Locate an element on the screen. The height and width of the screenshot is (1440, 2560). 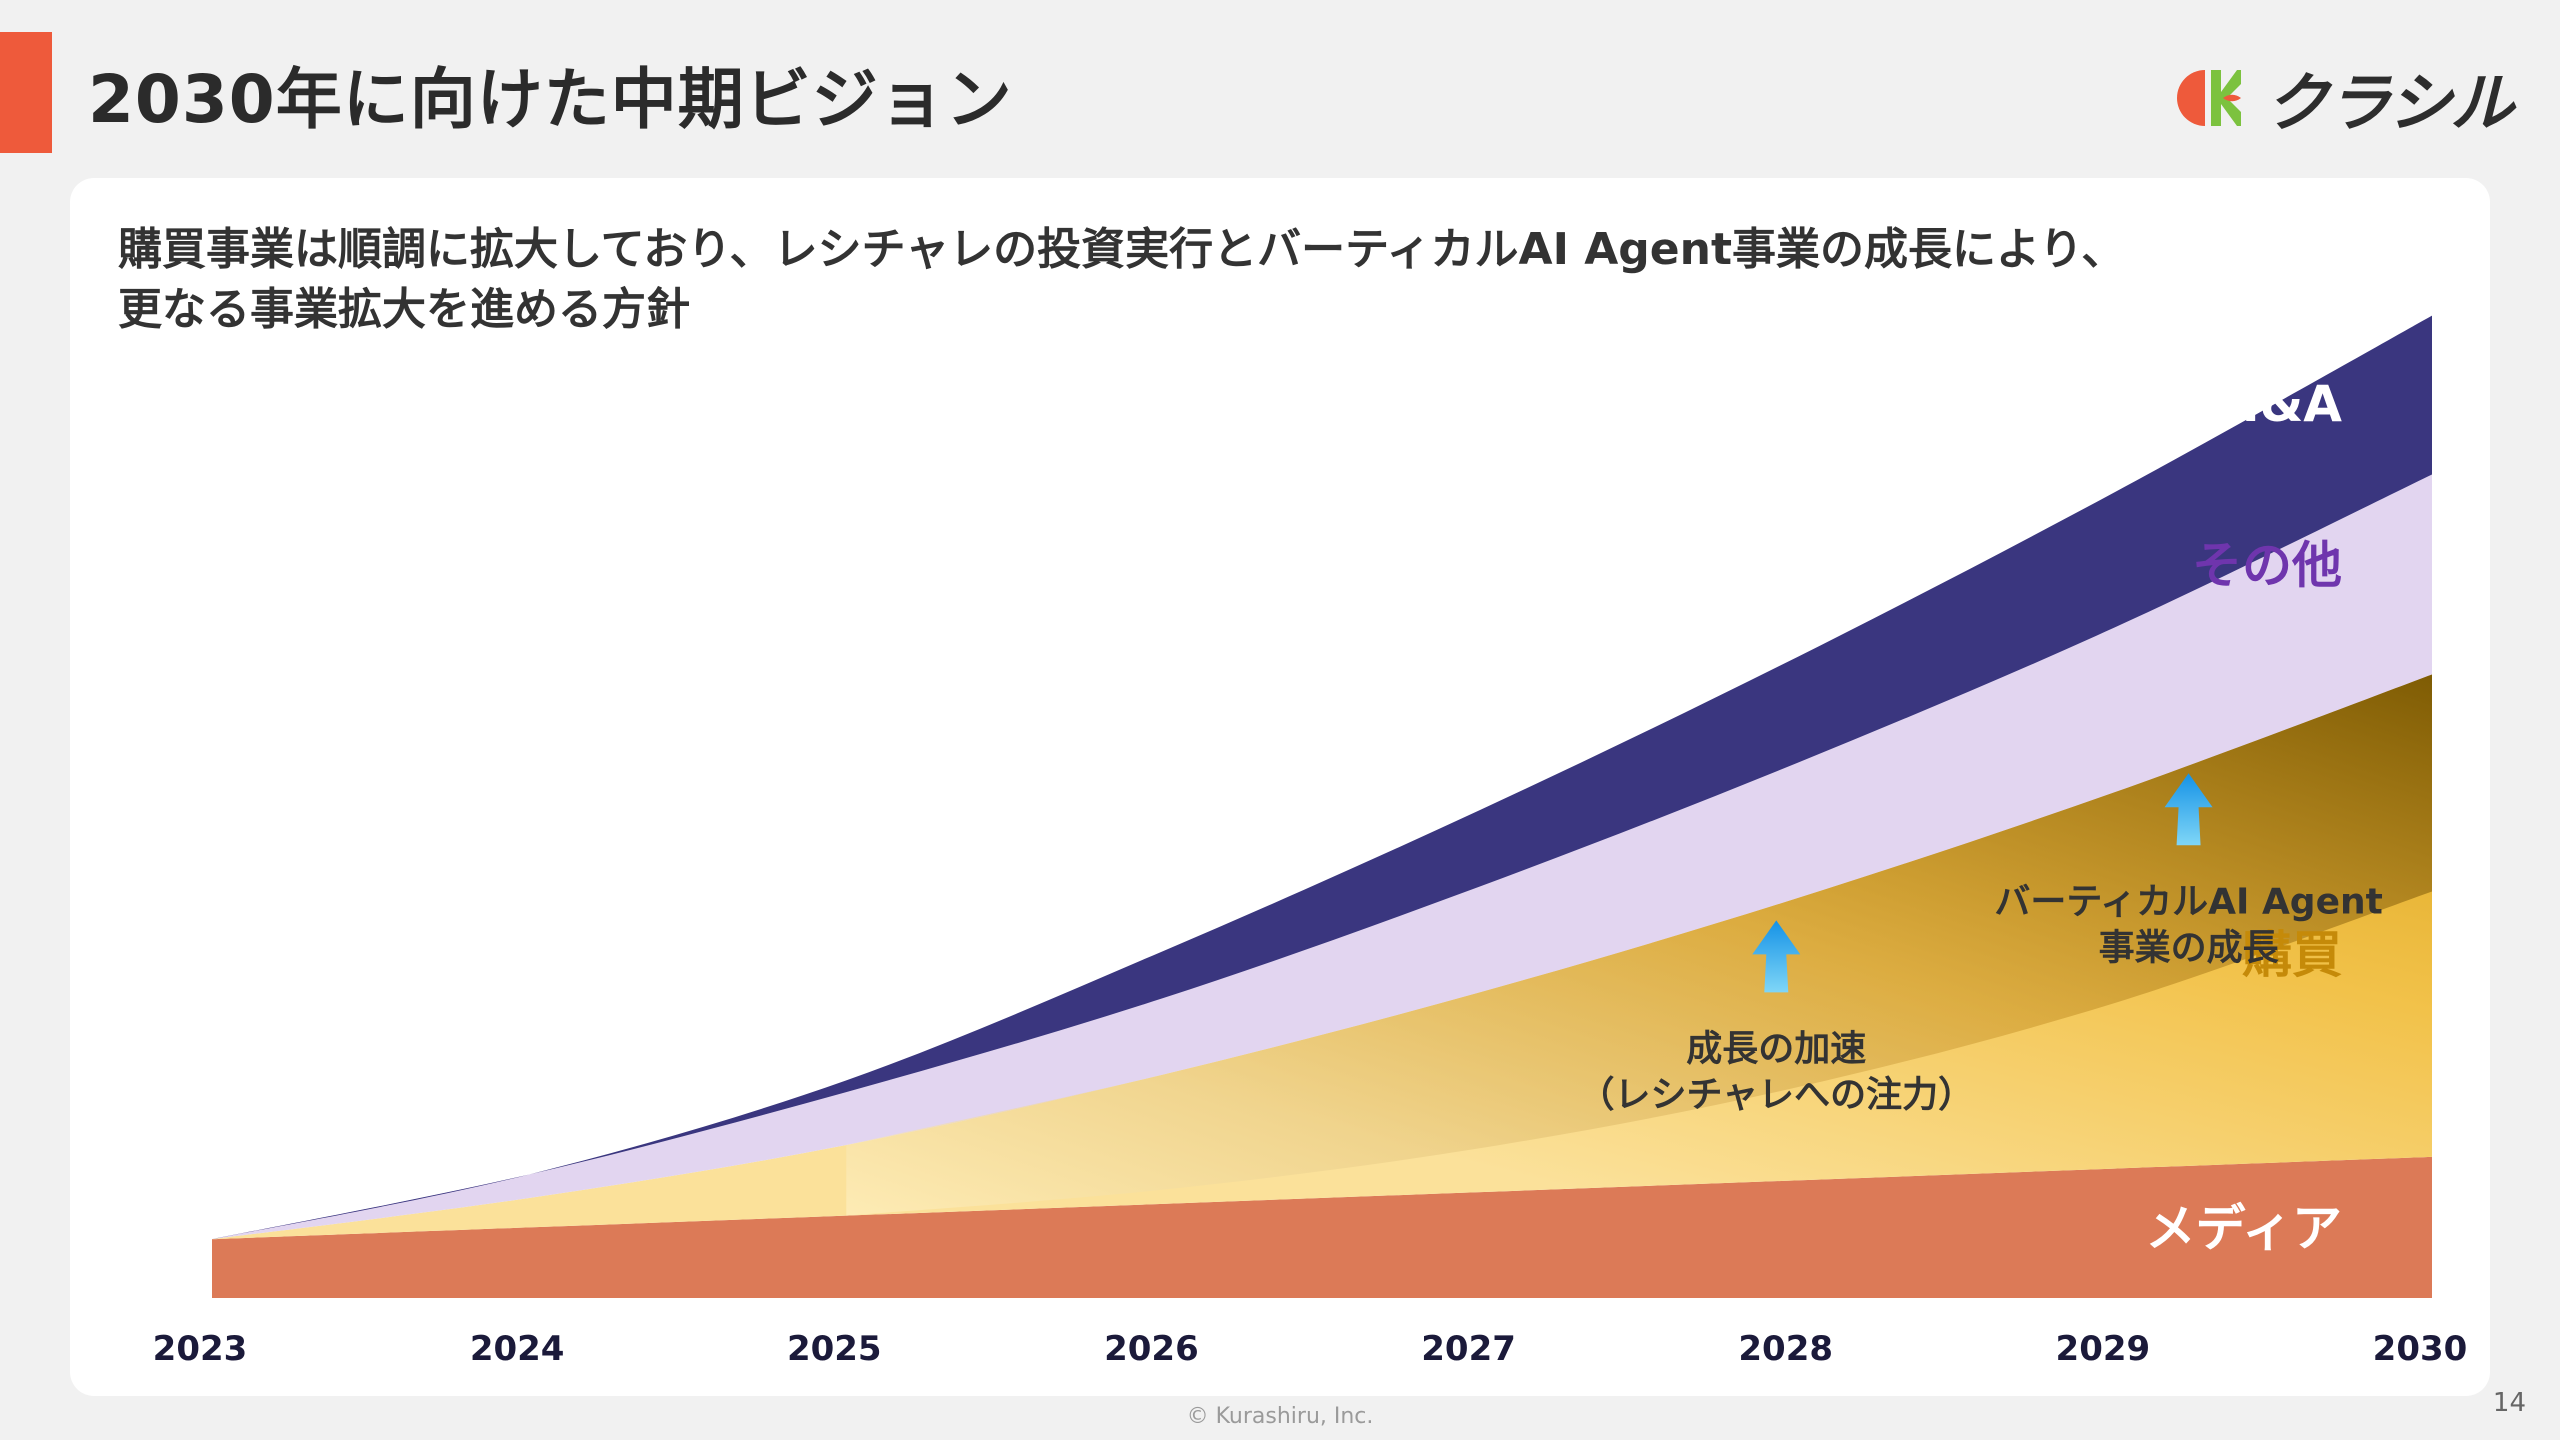
series-label-3: M&A is located at coordinates (2276, 404).